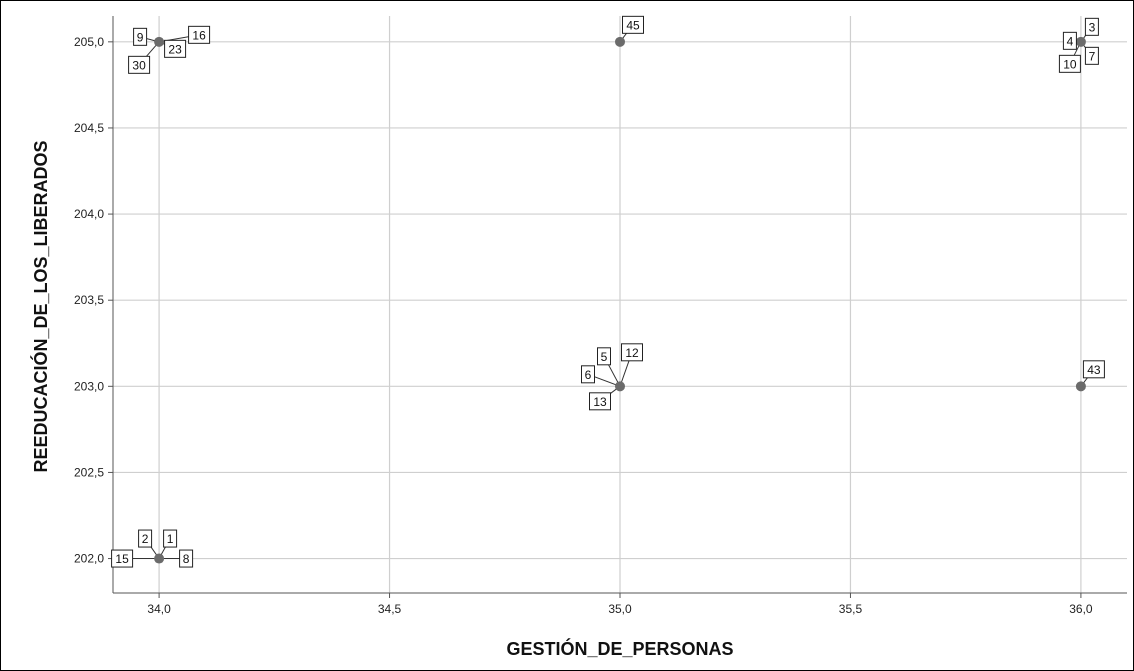 The width and height of the screenshot is (1134, 671). I want to click on point-label: 13, so click(600, 401).